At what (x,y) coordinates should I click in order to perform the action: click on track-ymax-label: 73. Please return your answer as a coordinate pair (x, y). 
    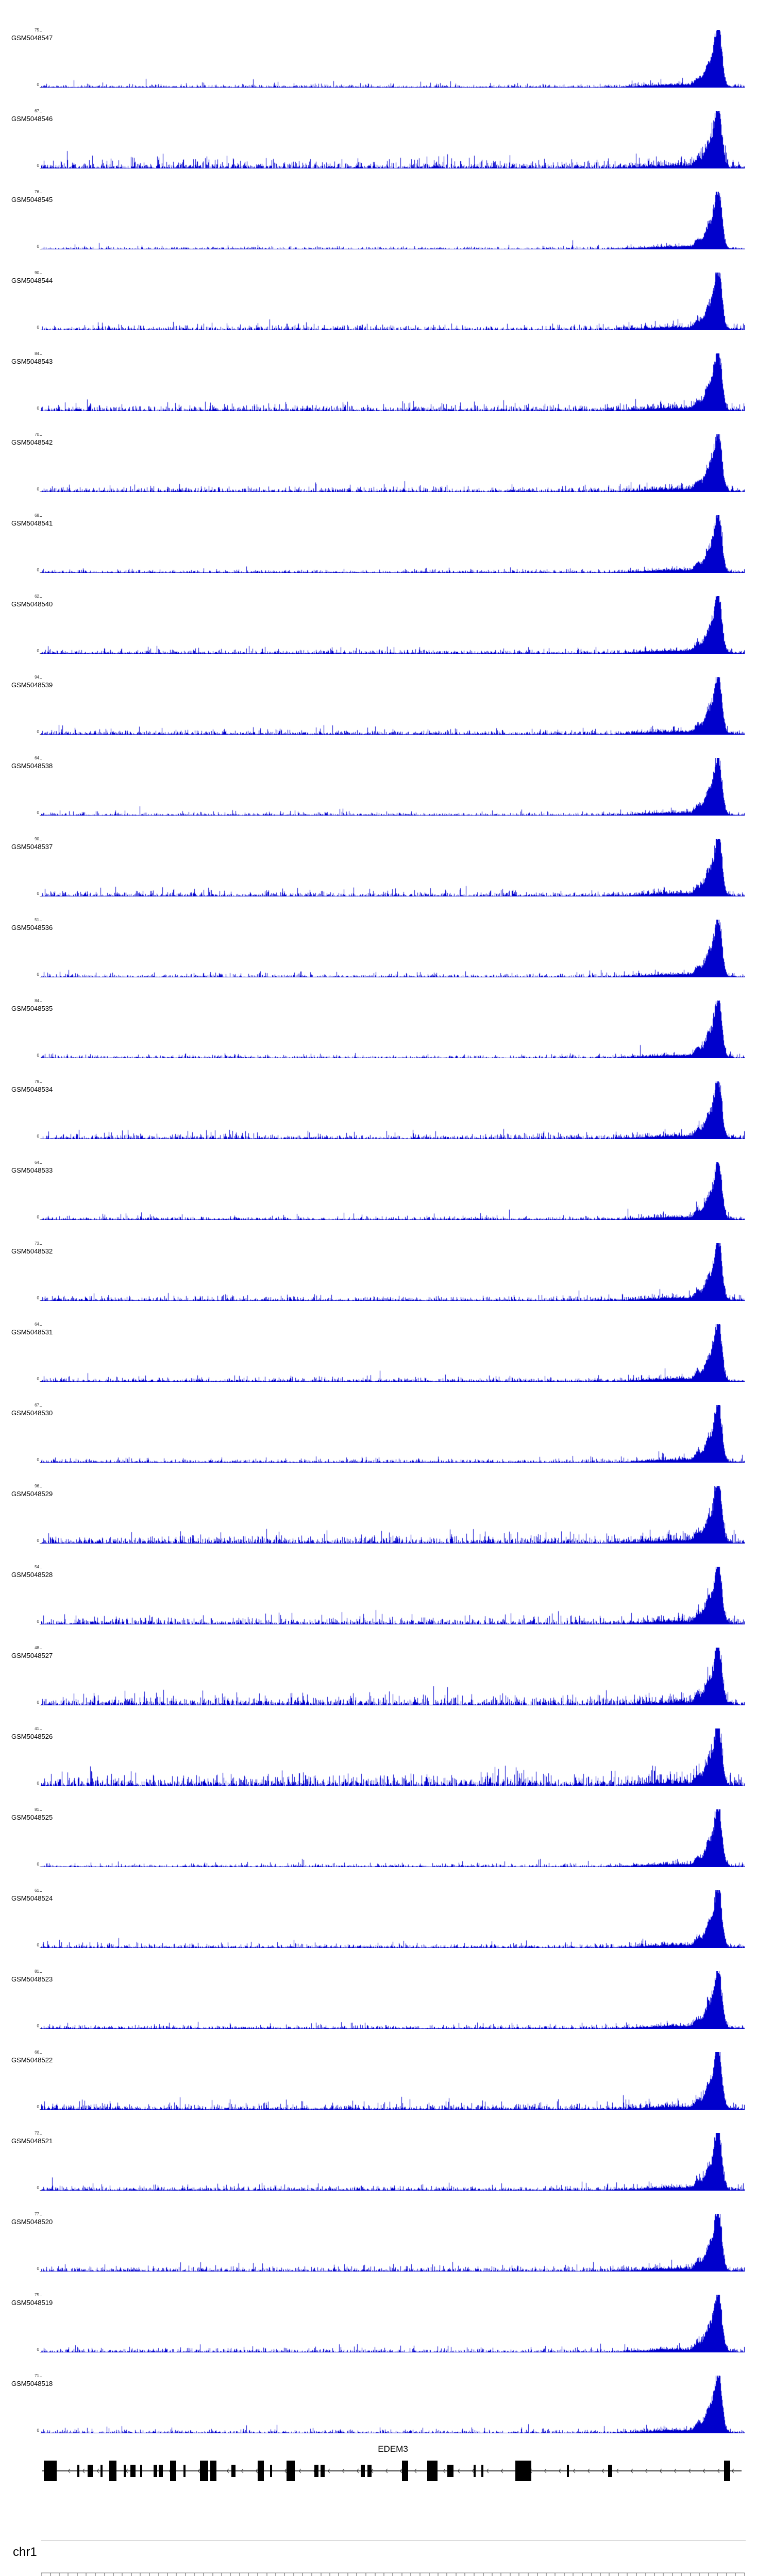
    Looking at the image, I should click on (37, 1243).